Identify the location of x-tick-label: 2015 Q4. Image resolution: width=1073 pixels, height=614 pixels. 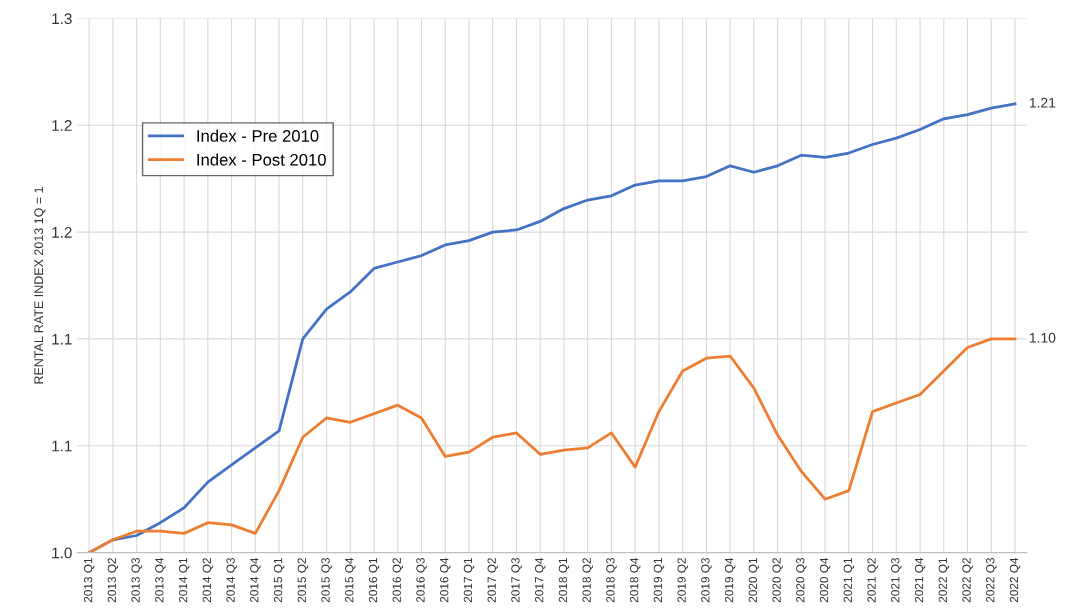
(350, 580).